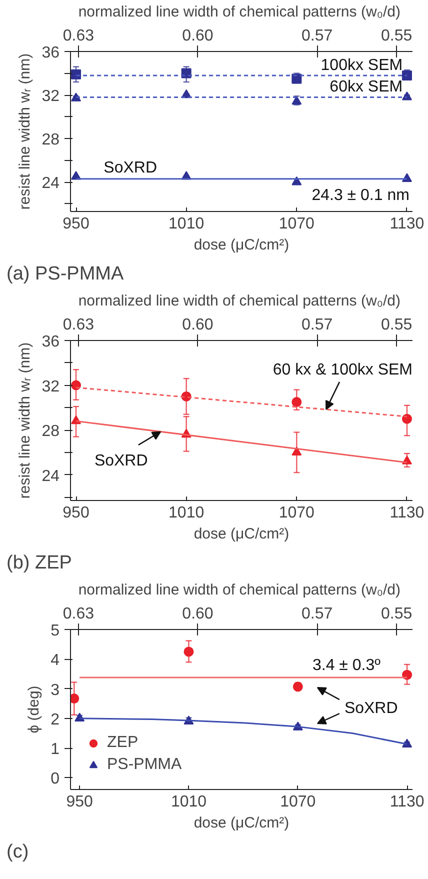 This screenshot has height=879, width=428. Describe the element at coordinates (65, 274) in the screenshot. I see `text: (a) PS-PMMA` at that location.